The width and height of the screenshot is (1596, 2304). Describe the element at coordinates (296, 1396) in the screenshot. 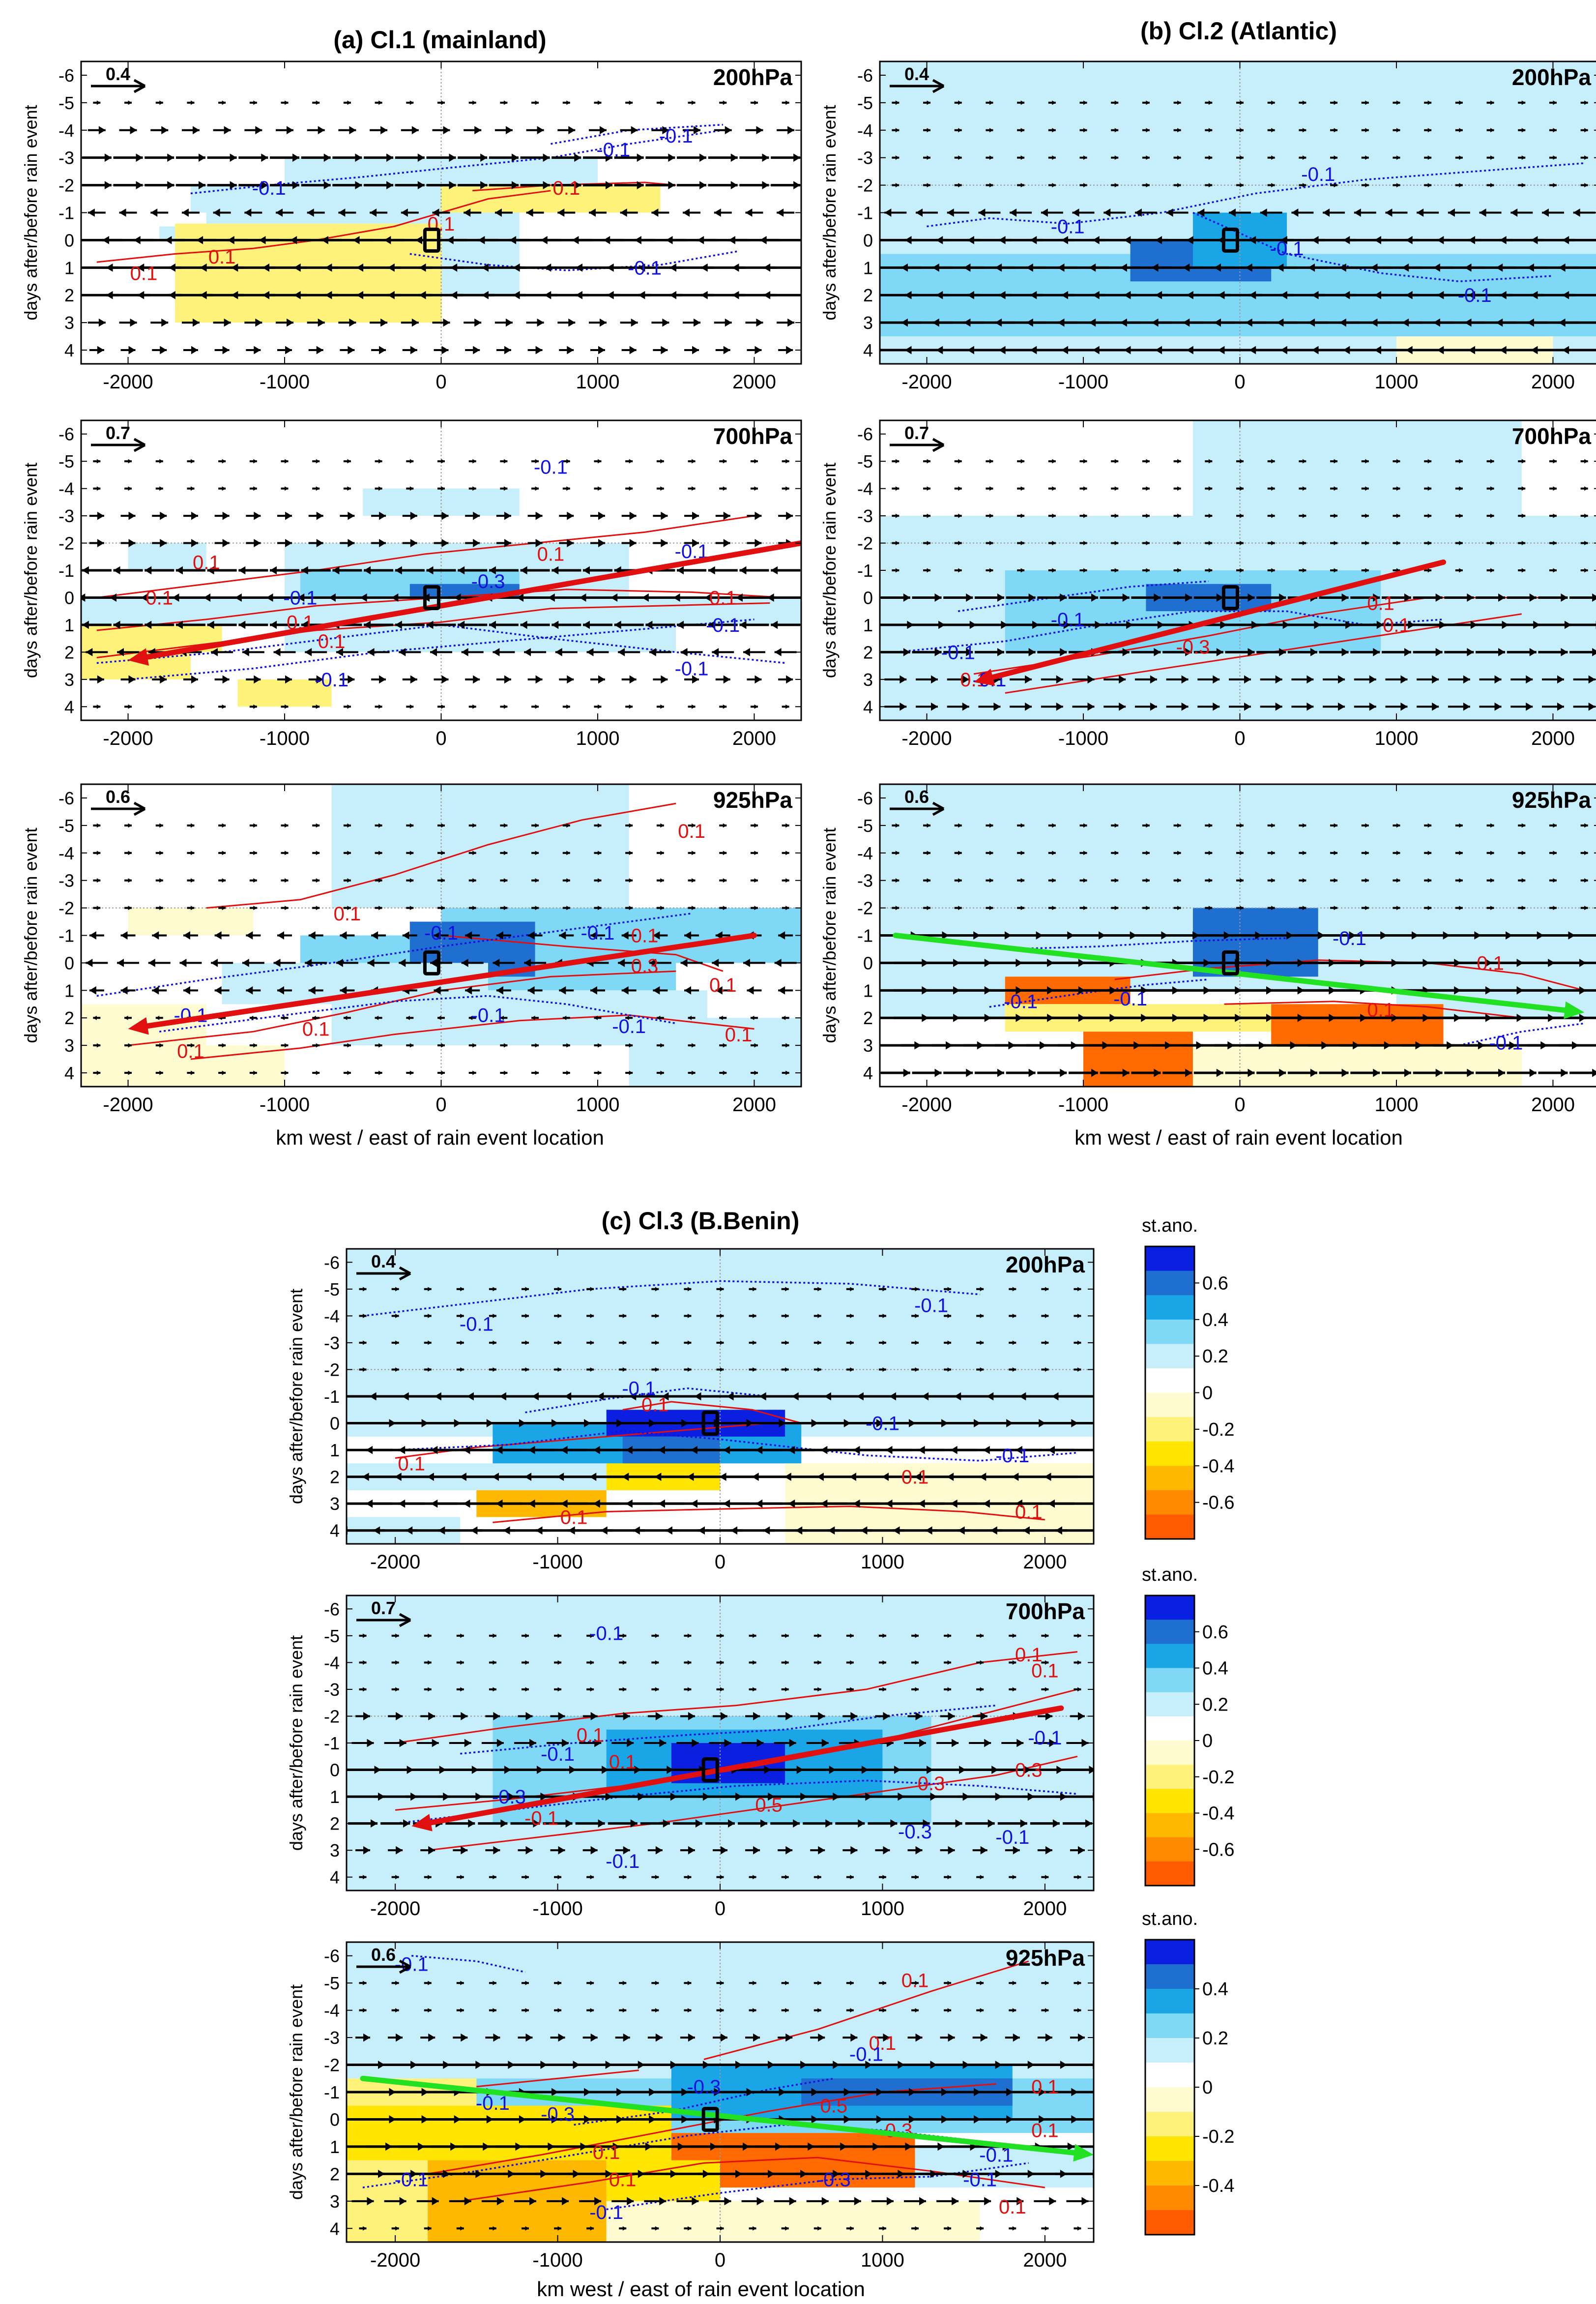

I see `y-axis-label: days after/before rain event` at that location.